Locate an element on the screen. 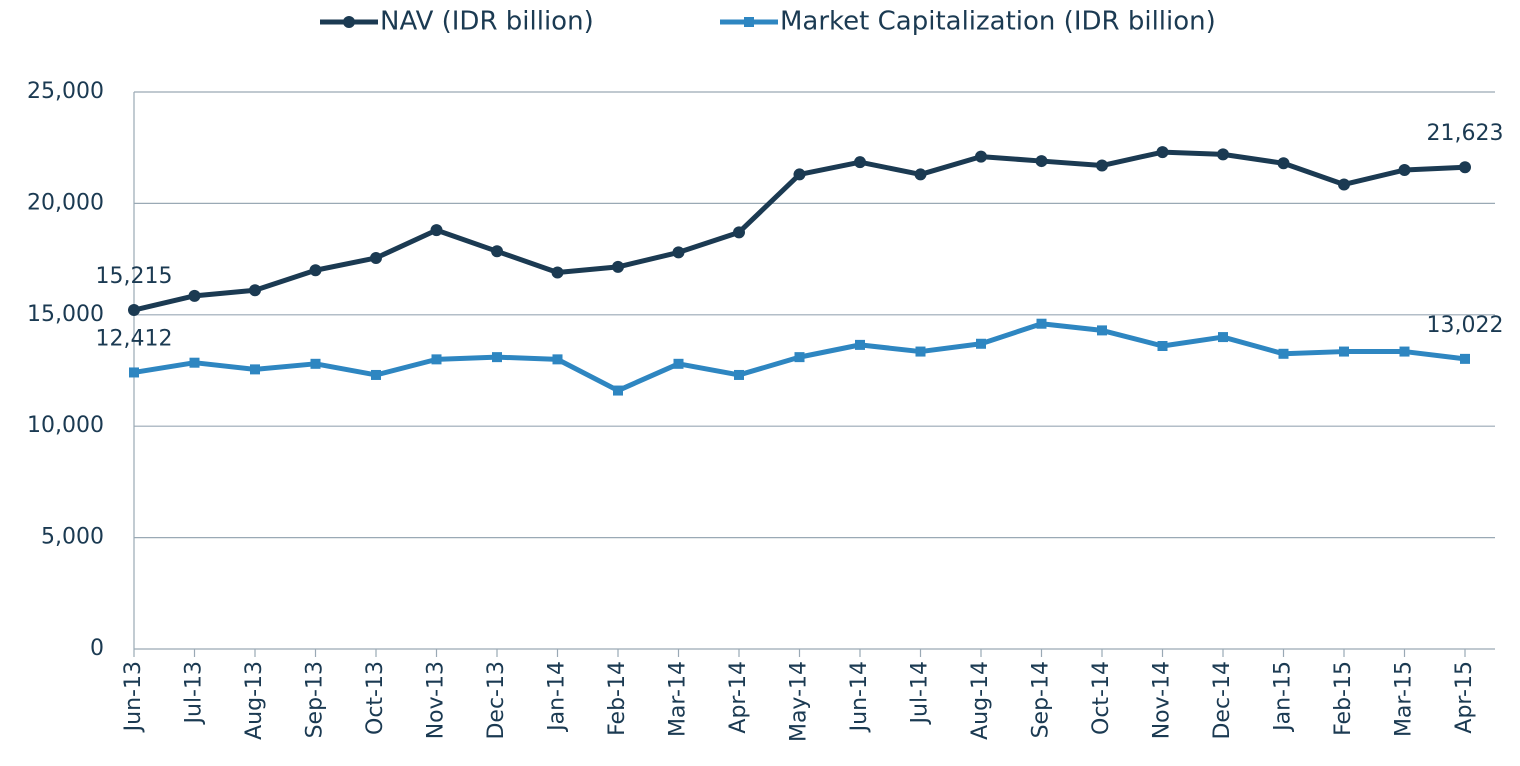  x-tick-label: Sep-13 is located at coordinates (315, 699).